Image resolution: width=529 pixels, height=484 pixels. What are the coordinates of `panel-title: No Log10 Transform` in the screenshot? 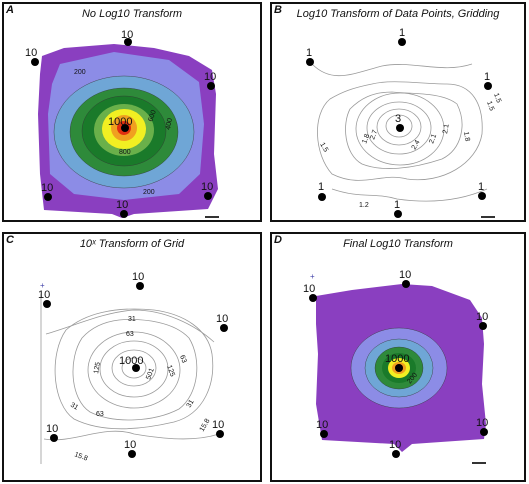 It's located at (132, 14).